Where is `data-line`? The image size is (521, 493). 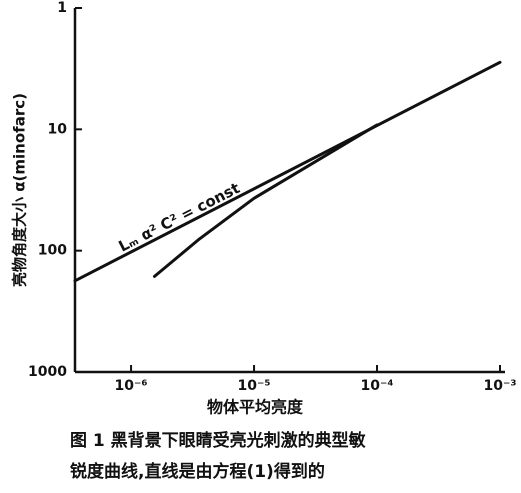 data-line is located at coordinates (266, 200).